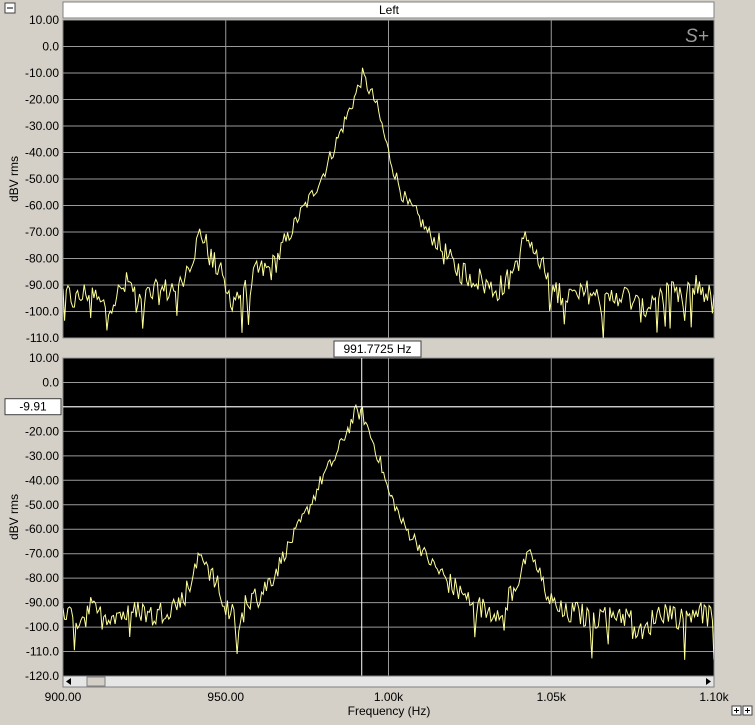 Image resolution: width=755 pixels, height=725 pixels. What do you see at coordinates (552, 697) in the screenshot?
I see `x-tick-label: 1.05k` at bounding box center [552, 697].